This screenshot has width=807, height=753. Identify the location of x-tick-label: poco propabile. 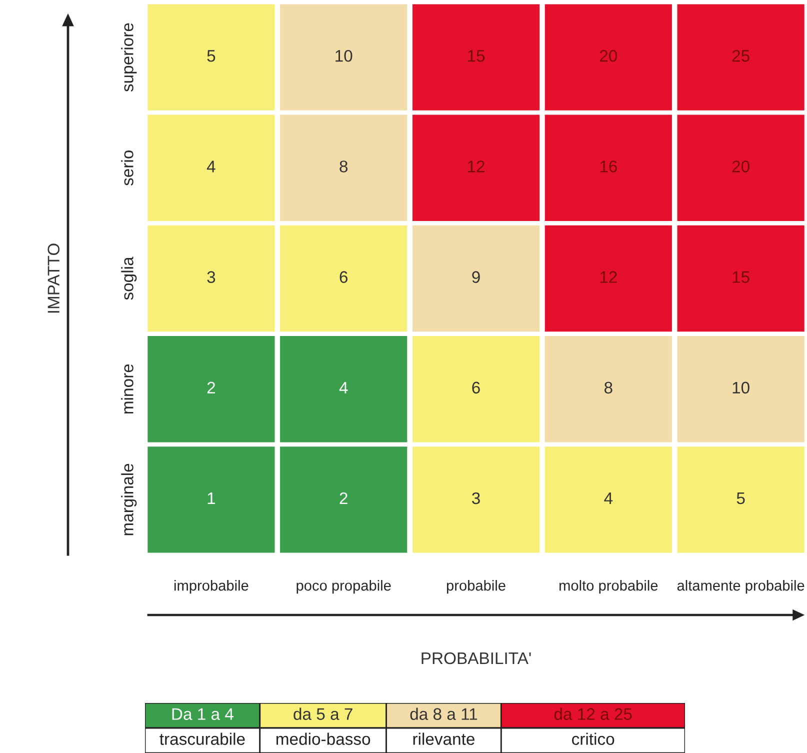
(343, 587).